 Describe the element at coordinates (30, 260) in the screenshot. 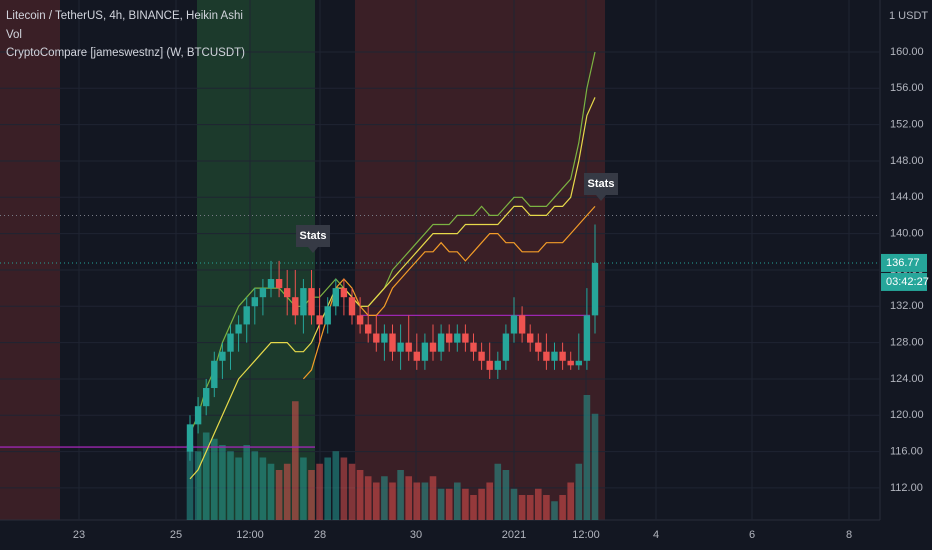

I see `session-shade` at that location.